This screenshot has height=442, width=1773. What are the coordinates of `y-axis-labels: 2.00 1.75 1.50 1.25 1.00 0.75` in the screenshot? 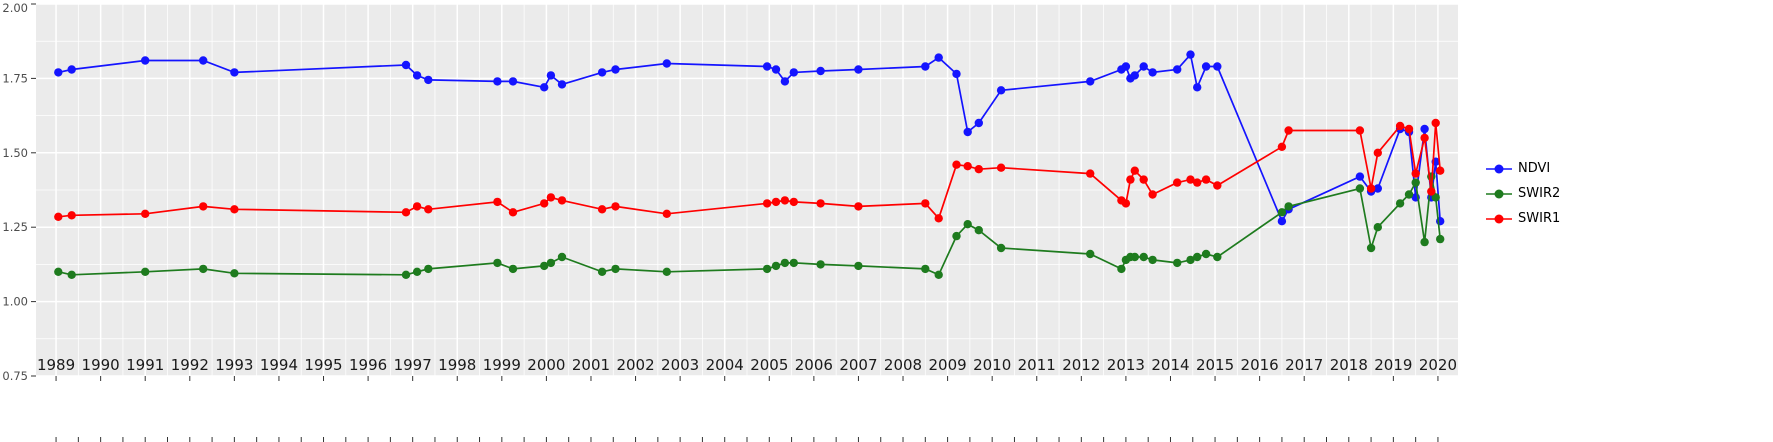 It's located at (15, 192).